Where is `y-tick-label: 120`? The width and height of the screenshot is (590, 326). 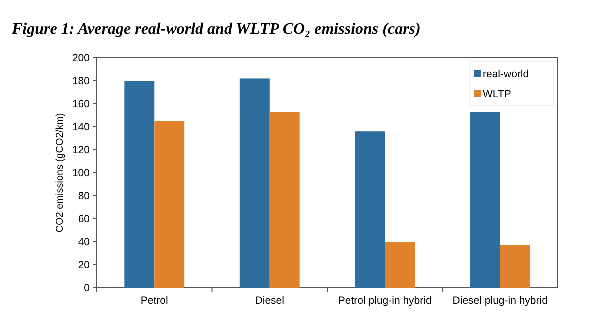
y-tick-label: 120 is located at coordinates (81, 150).